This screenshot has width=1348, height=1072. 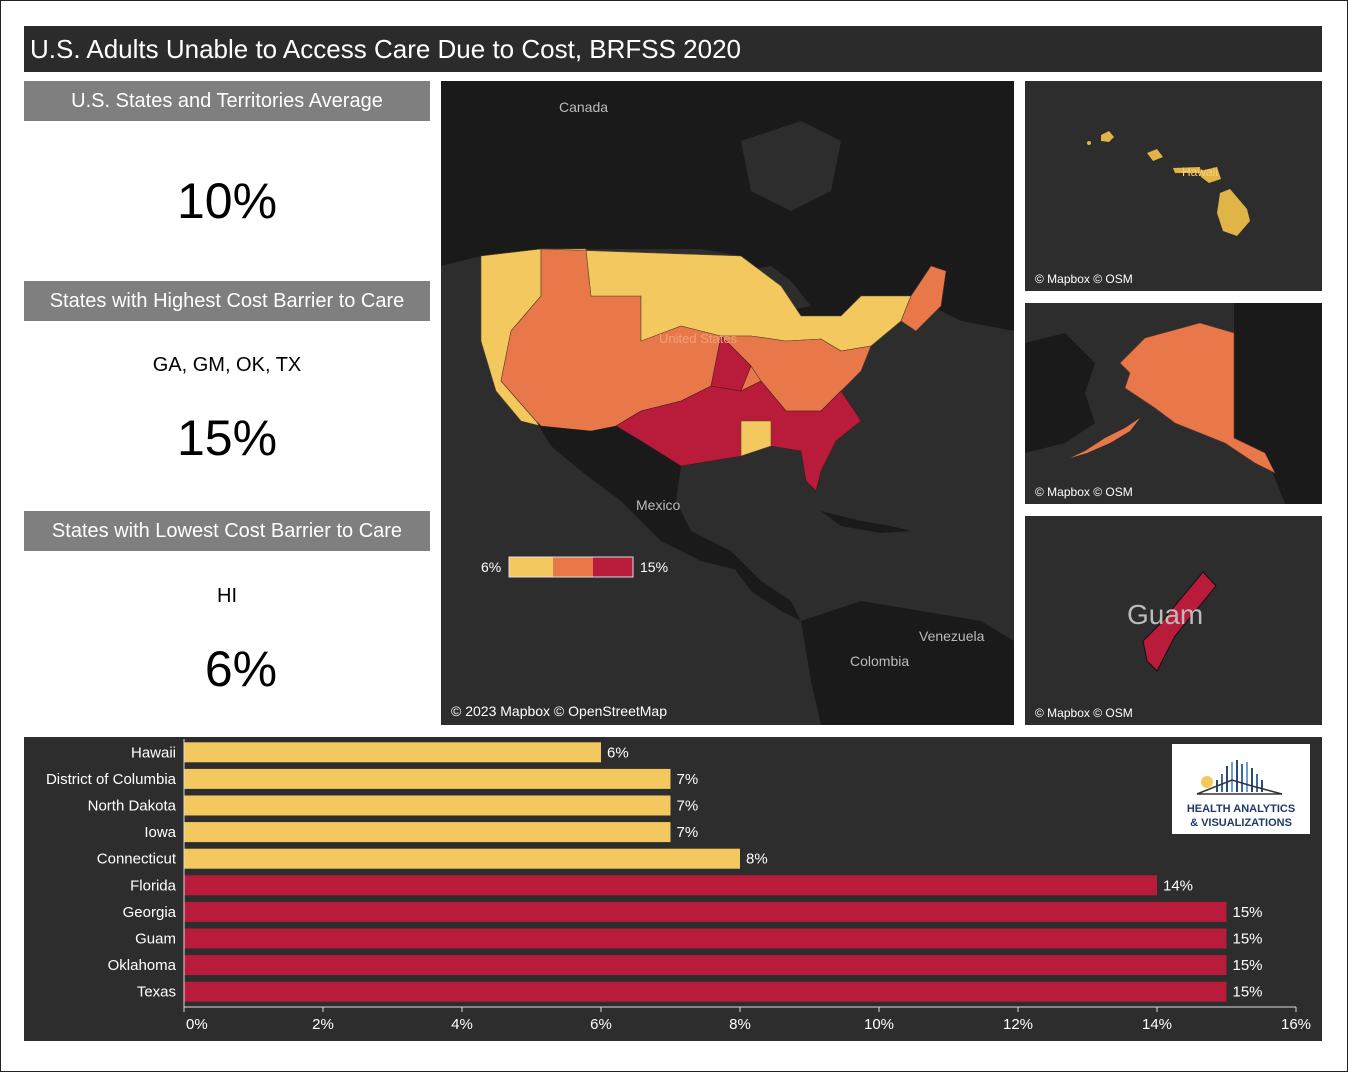 I want to click on hawaii-island-maui, so click(x=1210, y=175).